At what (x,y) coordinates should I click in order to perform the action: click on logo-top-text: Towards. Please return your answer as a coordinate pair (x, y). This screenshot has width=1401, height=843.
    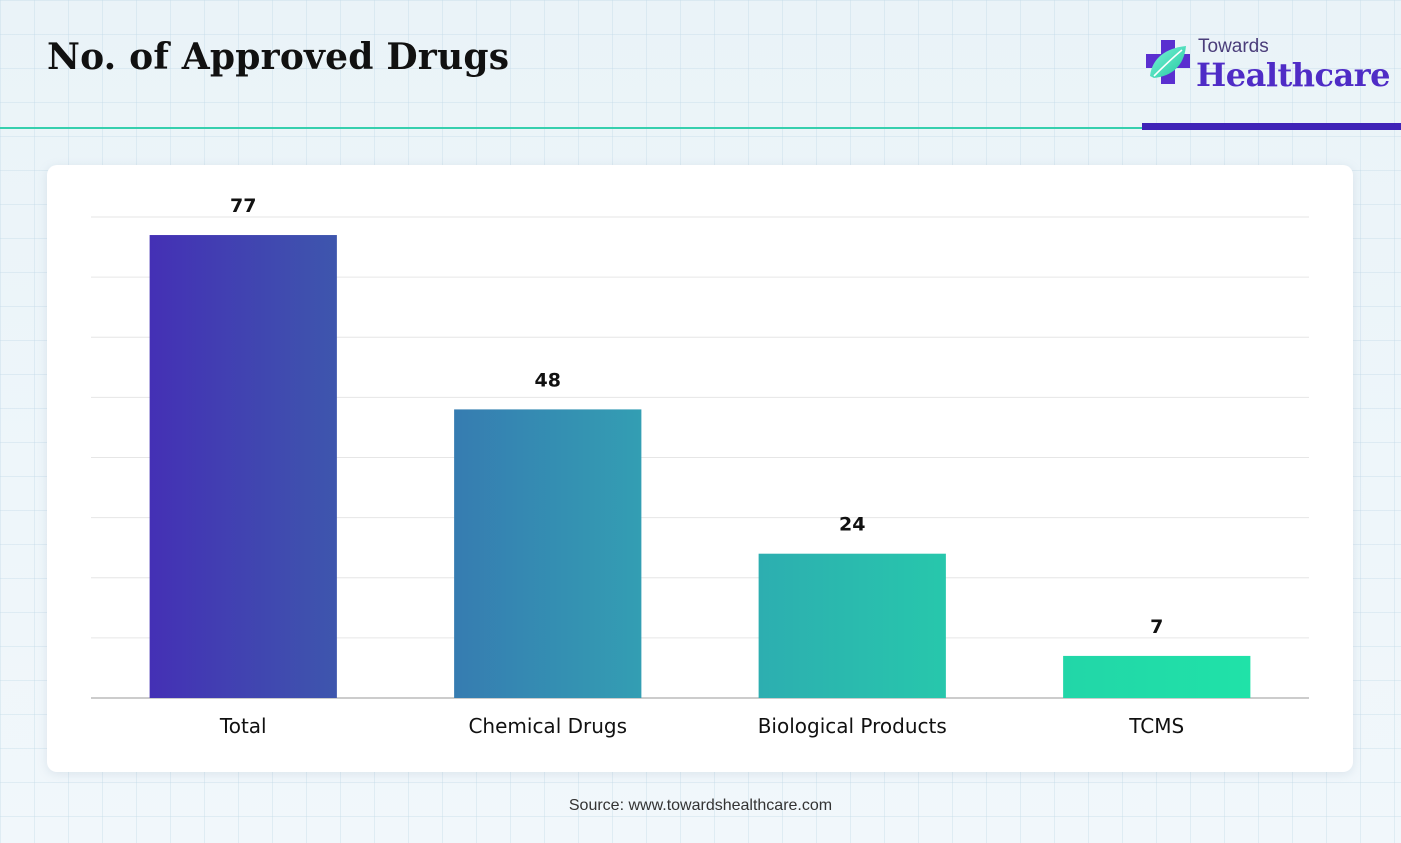
    Looking at the image, I should click on (1233, 46).